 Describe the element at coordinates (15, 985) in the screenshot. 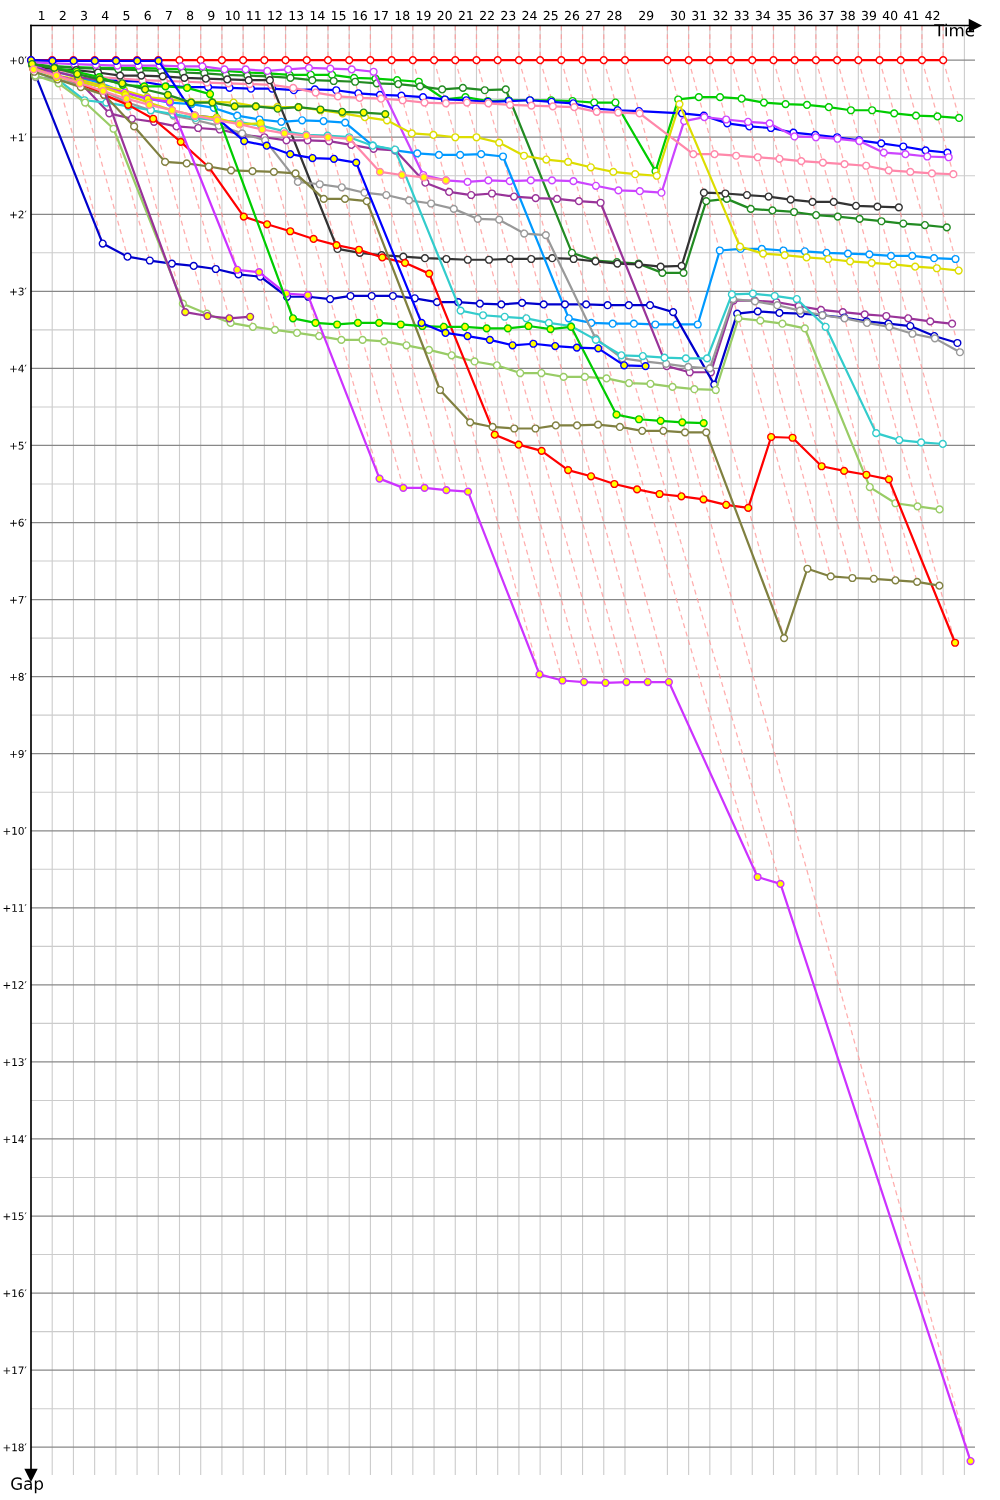

I see `y-tick-label: +12′` at that location.